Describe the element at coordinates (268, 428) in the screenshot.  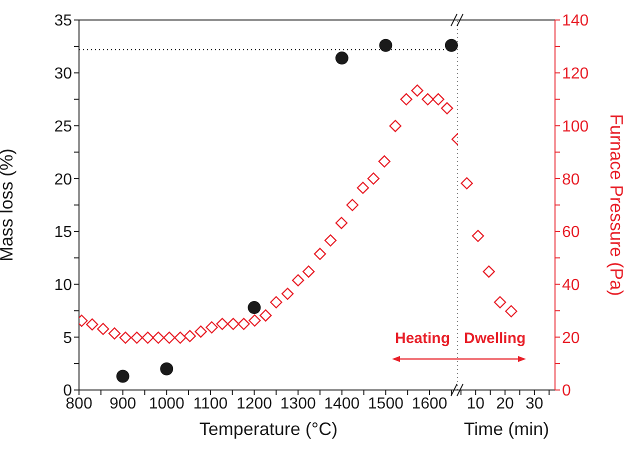
I see `x-axis-title: Temperature (°C)` at that location.